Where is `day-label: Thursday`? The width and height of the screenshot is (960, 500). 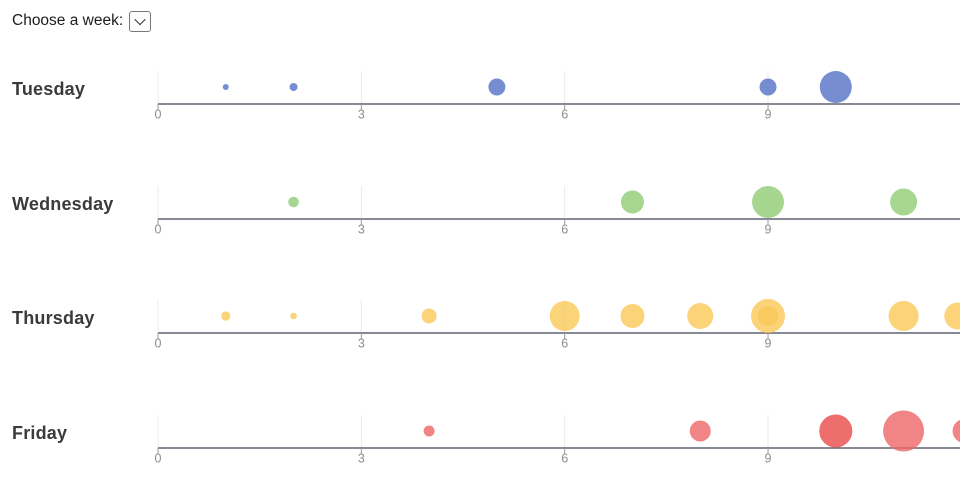 day-label: Thursday is located at coordinates (53, 318).